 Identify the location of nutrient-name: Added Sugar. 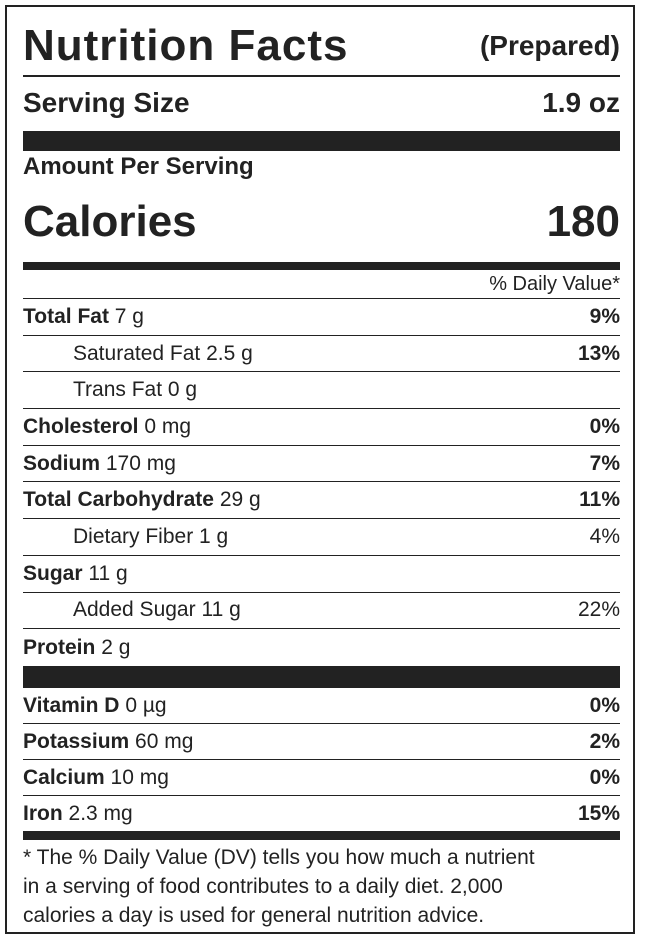
(134, 610).